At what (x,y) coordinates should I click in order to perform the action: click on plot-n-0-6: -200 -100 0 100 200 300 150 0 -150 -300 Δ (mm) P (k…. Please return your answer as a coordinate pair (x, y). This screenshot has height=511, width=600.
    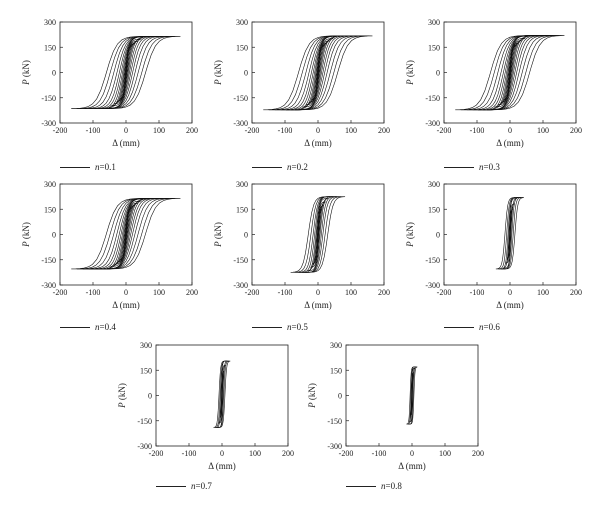
    Looking at the image, I should click on (493, 245).